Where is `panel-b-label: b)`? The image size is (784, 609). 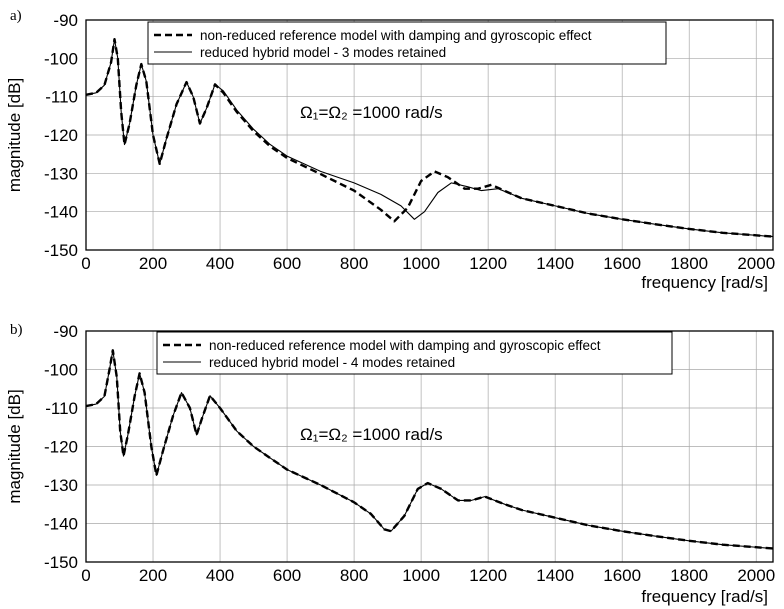
panel-b-label: b) is located at coordinates (16, 330).